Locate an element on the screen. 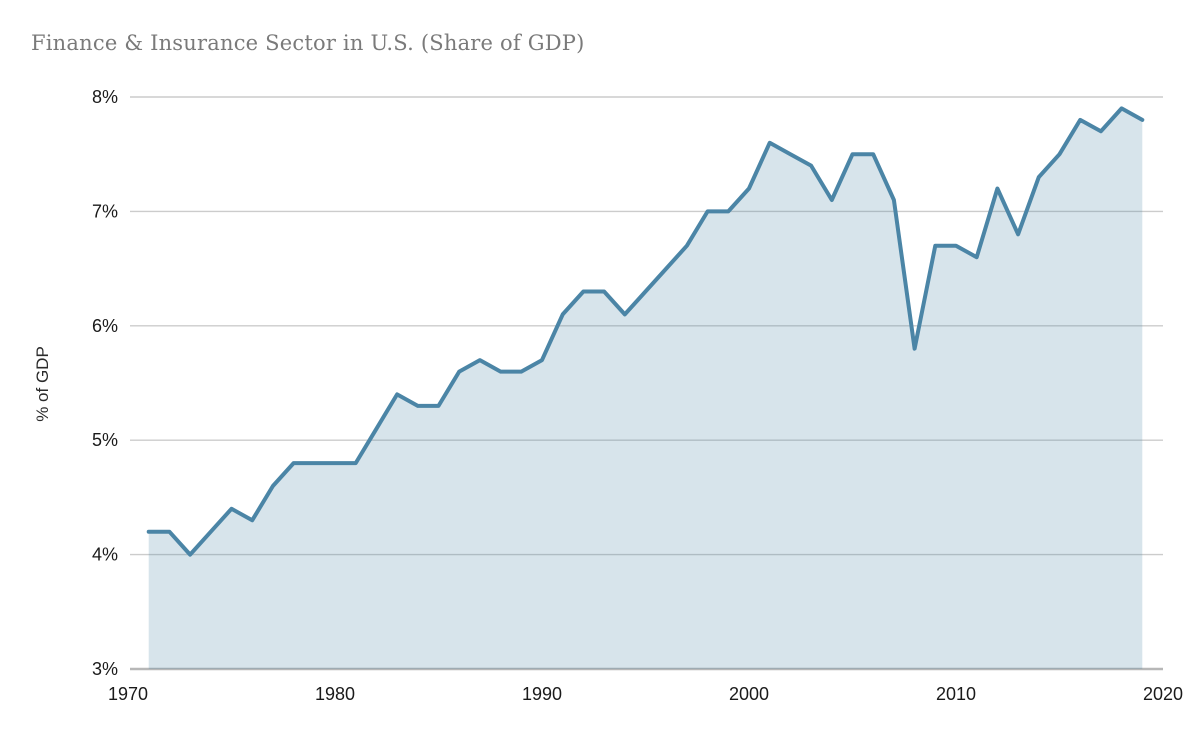 This screenshot has width=1200, height=742. x-tick-label: 2020 is located at coordinates (1163, 694).